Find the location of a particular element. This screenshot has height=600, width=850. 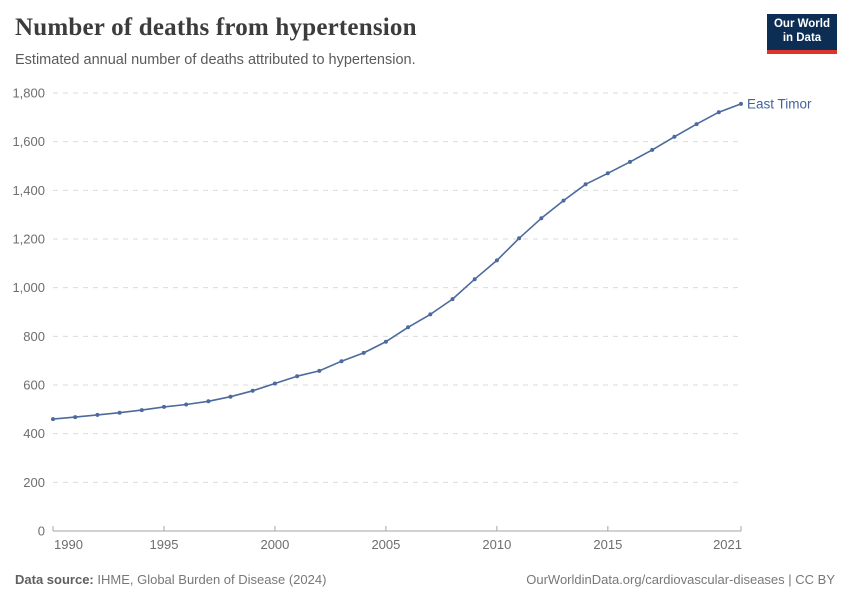

data-point-1994 is located at coordinates (141, 410).